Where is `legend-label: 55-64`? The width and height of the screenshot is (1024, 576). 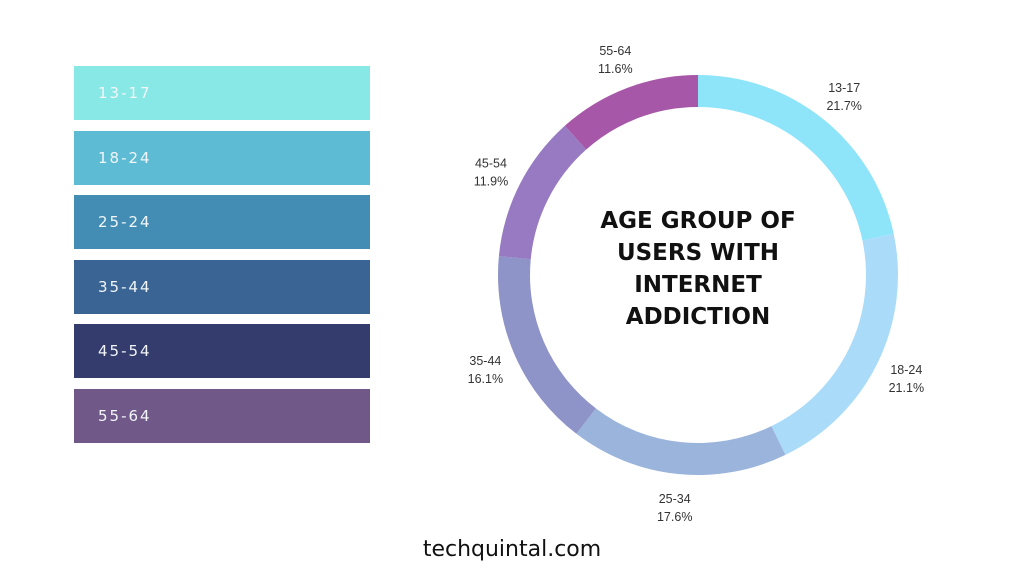
legend-label: 55-64 is located at coordinates (125, 416).